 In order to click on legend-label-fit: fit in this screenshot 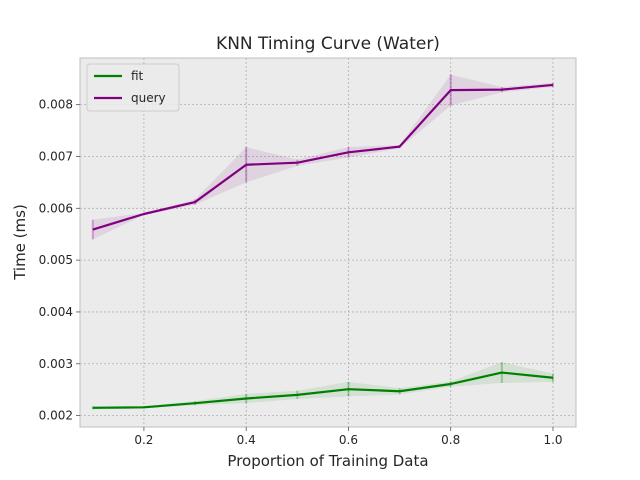, I will do `click(137, 76)`.